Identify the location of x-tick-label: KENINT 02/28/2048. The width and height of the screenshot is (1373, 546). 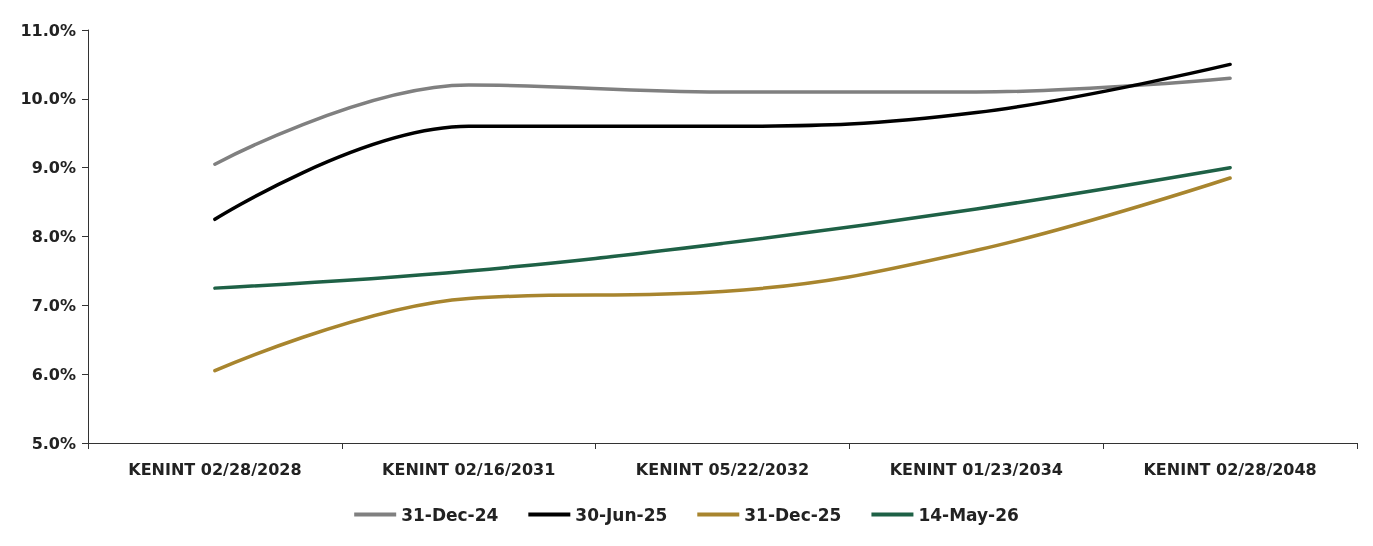
(1230, 469).